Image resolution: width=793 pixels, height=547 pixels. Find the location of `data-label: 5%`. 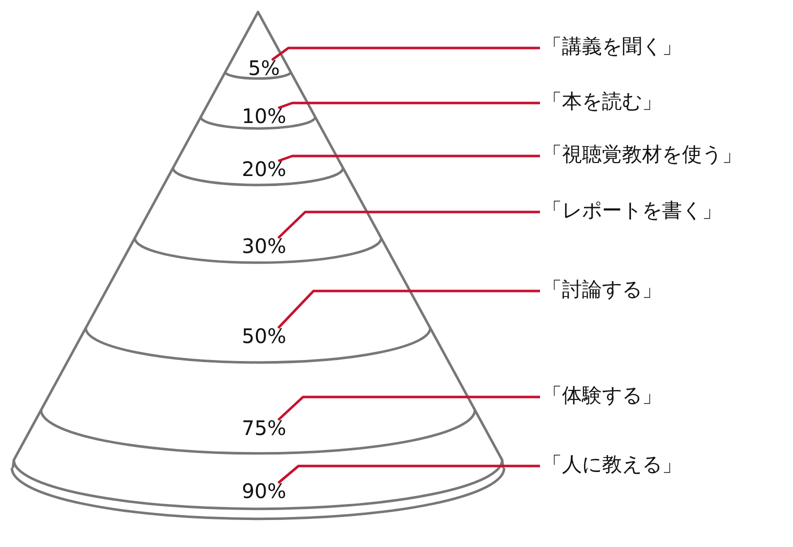

data-label: 5% is located at coordinates (264, 68).